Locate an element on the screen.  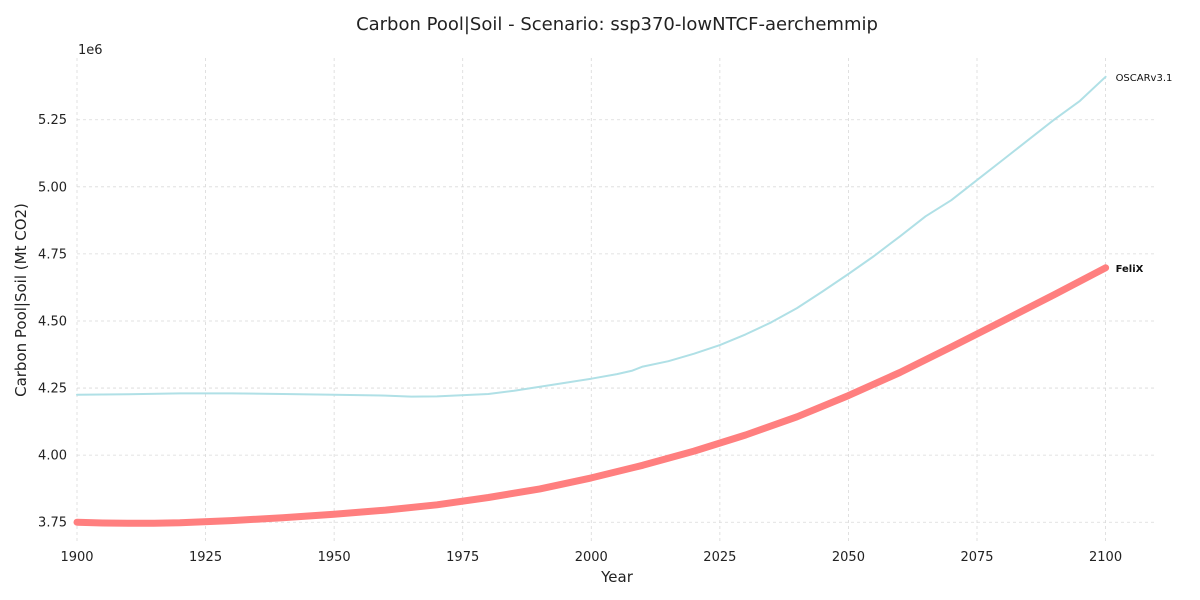
x-tick-label: 1925 is located at coordinates (205, 557).